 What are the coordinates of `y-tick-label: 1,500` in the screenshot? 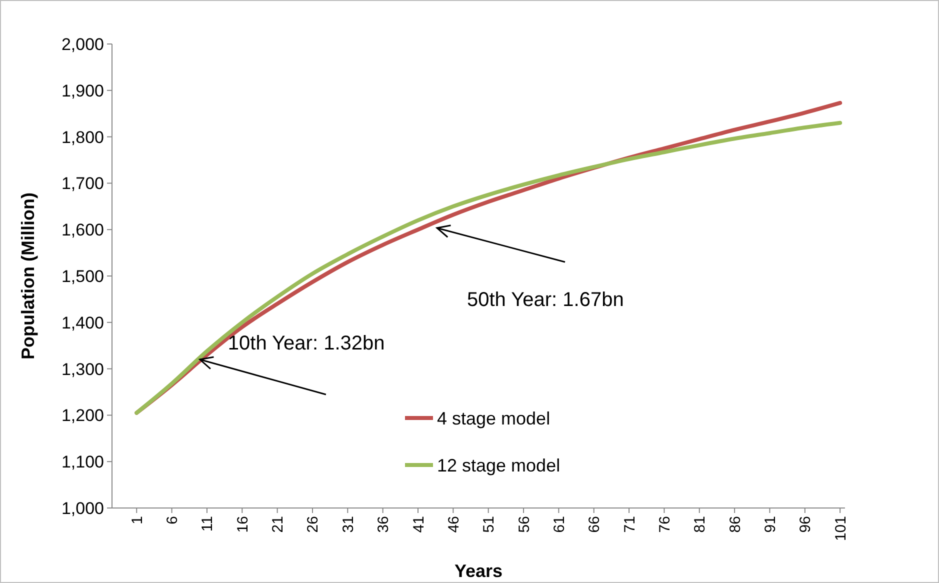 It's located at (82, 276).